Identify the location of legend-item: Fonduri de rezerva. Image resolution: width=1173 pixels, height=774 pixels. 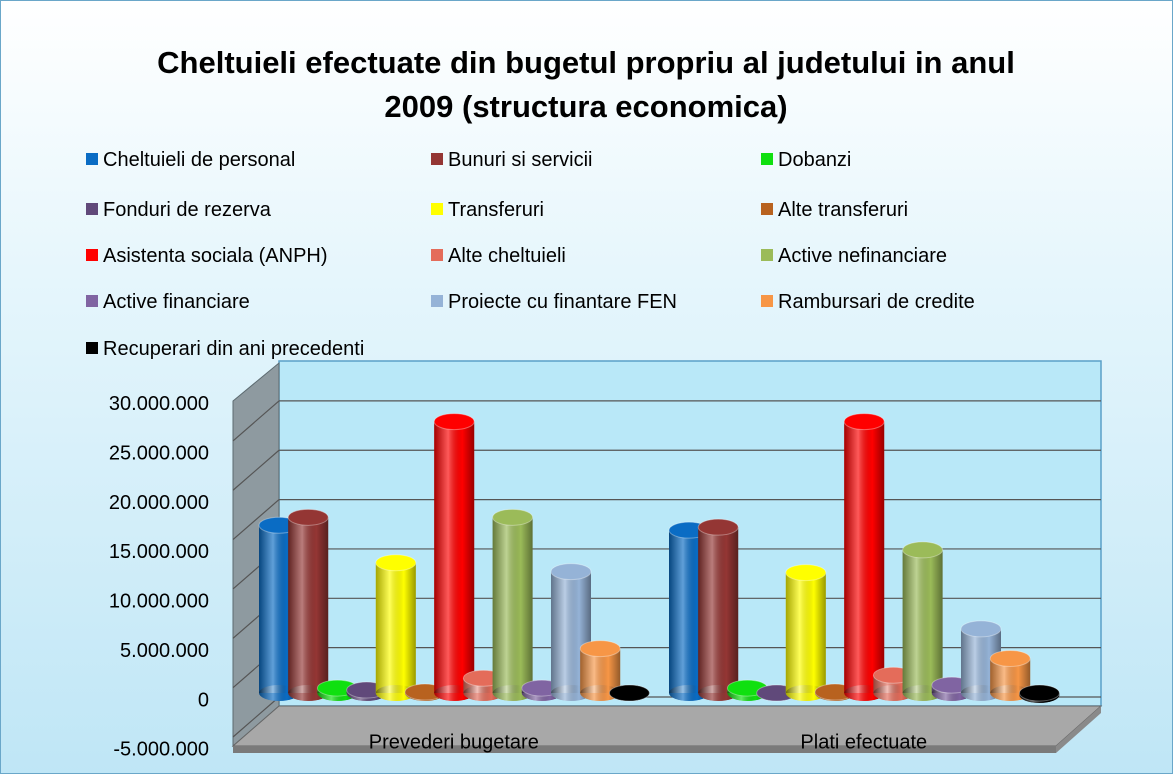
(178, 210).